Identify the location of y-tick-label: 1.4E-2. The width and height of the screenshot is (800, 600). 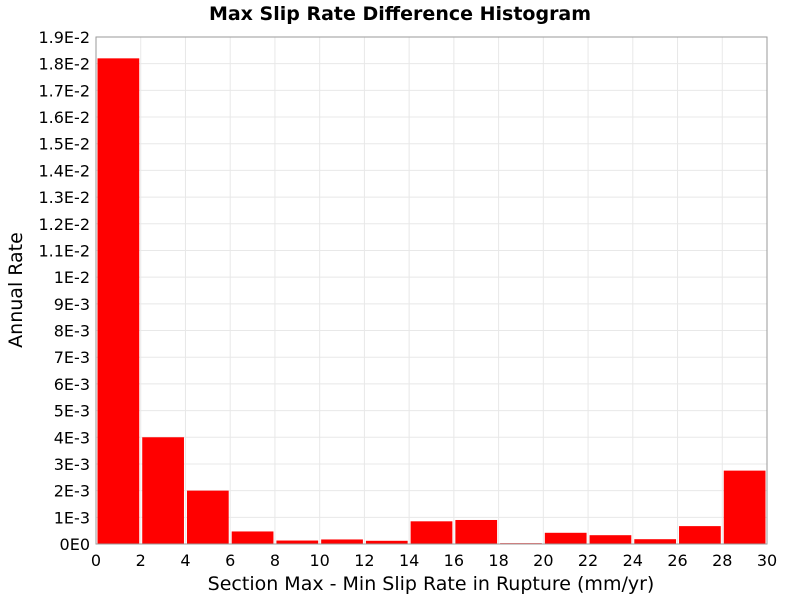
(64, 170).